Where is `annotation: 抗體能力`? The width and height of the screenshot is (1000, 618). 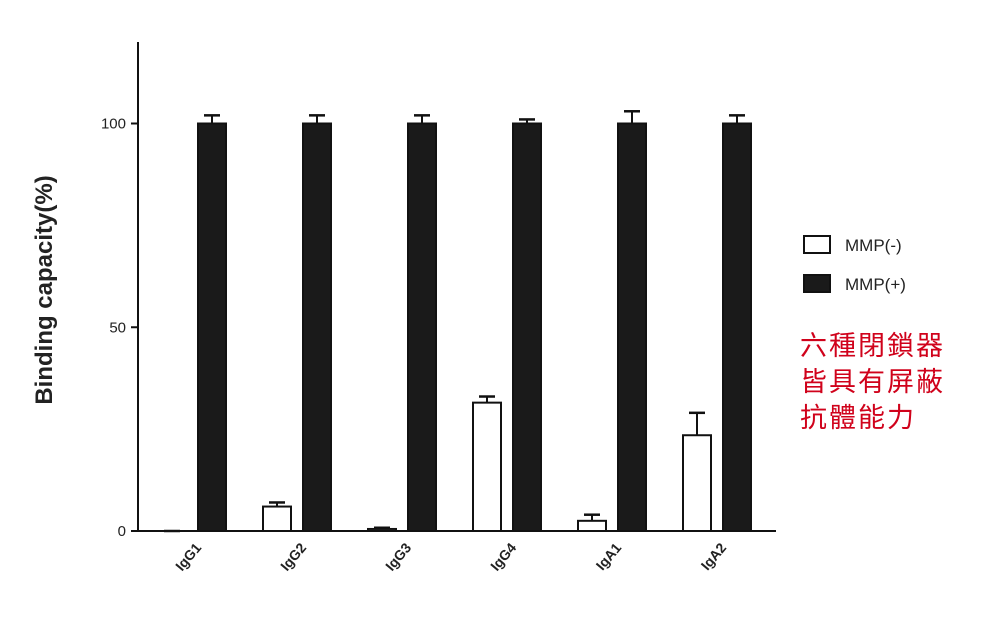 annotation: 抗體能力 is located at coordinates (858, 418).